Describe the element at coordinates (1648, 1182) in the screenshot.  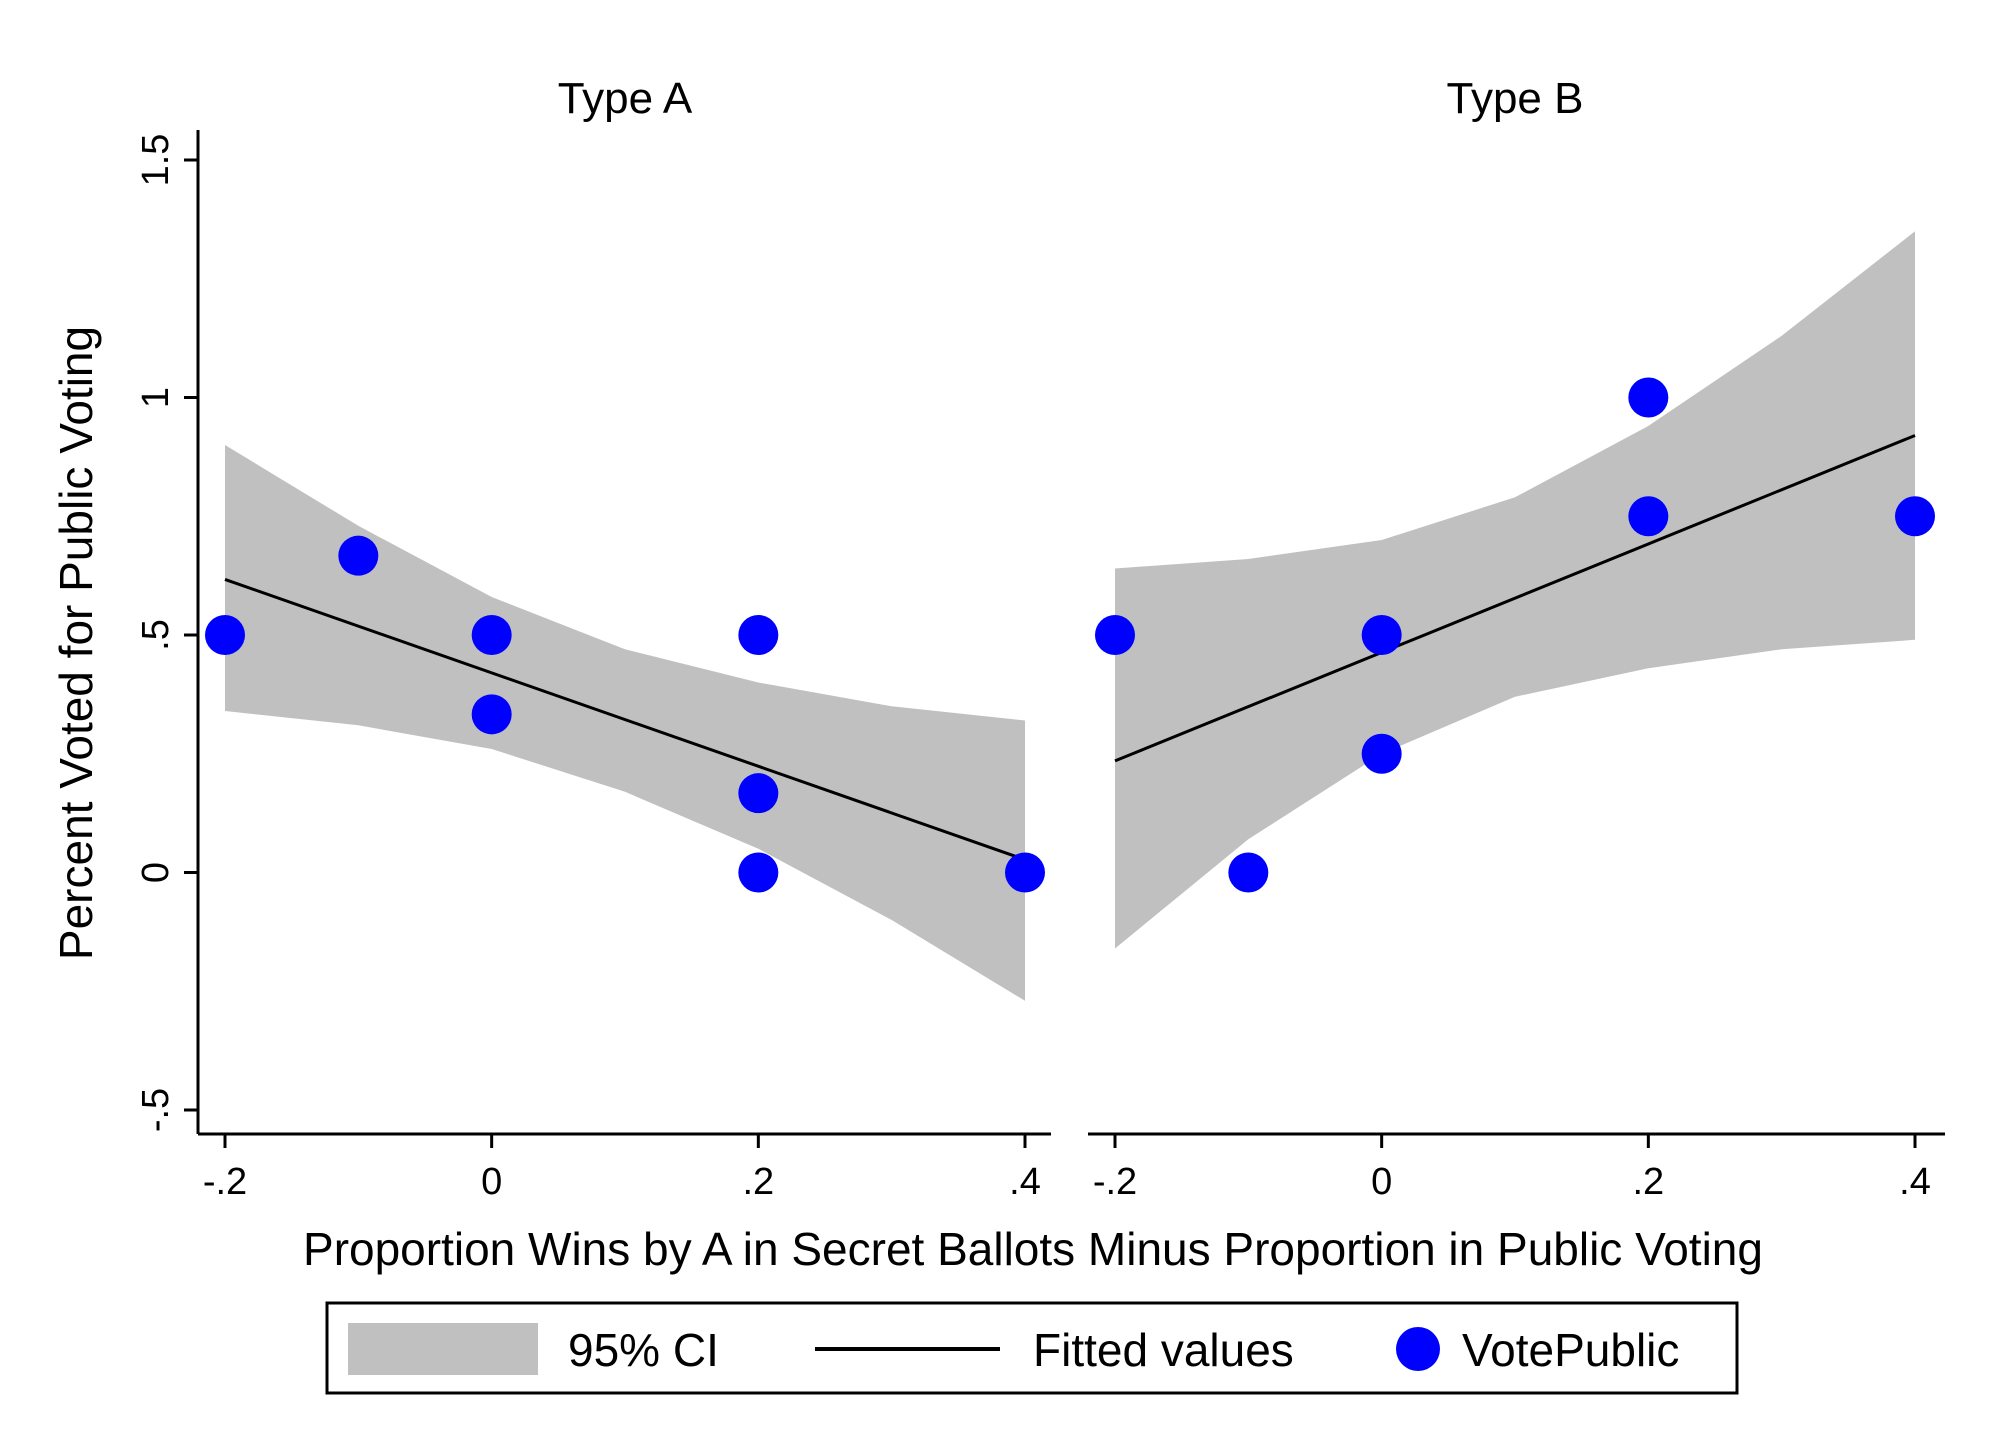
I see `panel-b-x-tick-label-2: .2` at that location.